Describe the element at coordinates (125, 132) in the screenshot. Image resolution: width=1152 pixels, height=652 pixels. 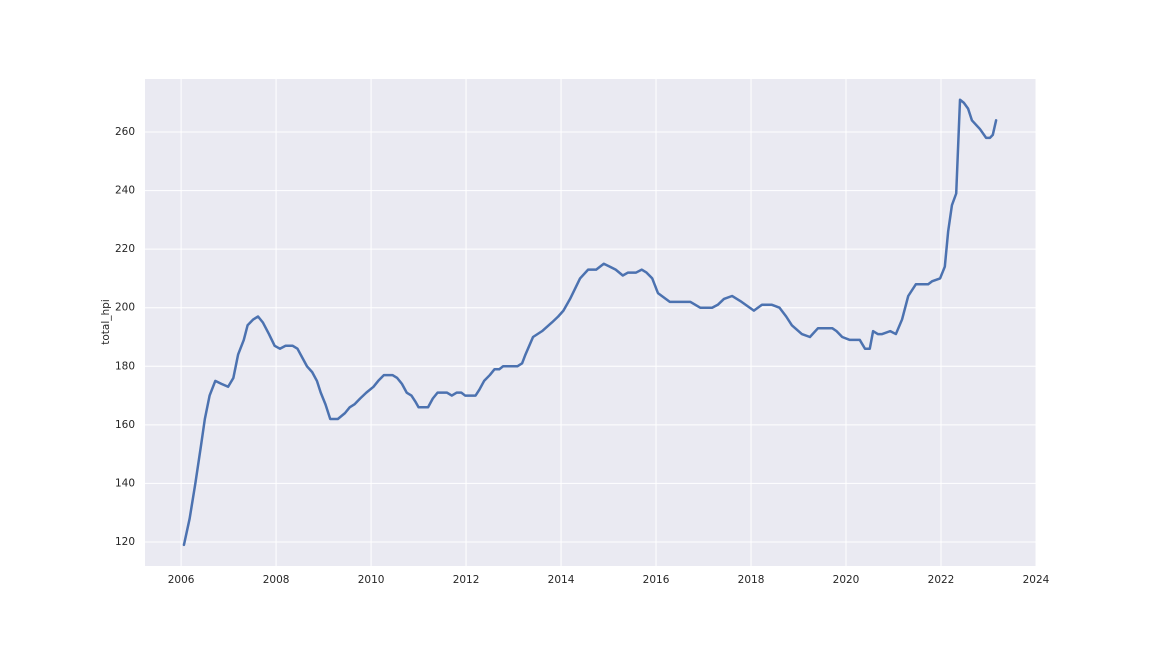
I see `y-tick-label: 260` at that location.